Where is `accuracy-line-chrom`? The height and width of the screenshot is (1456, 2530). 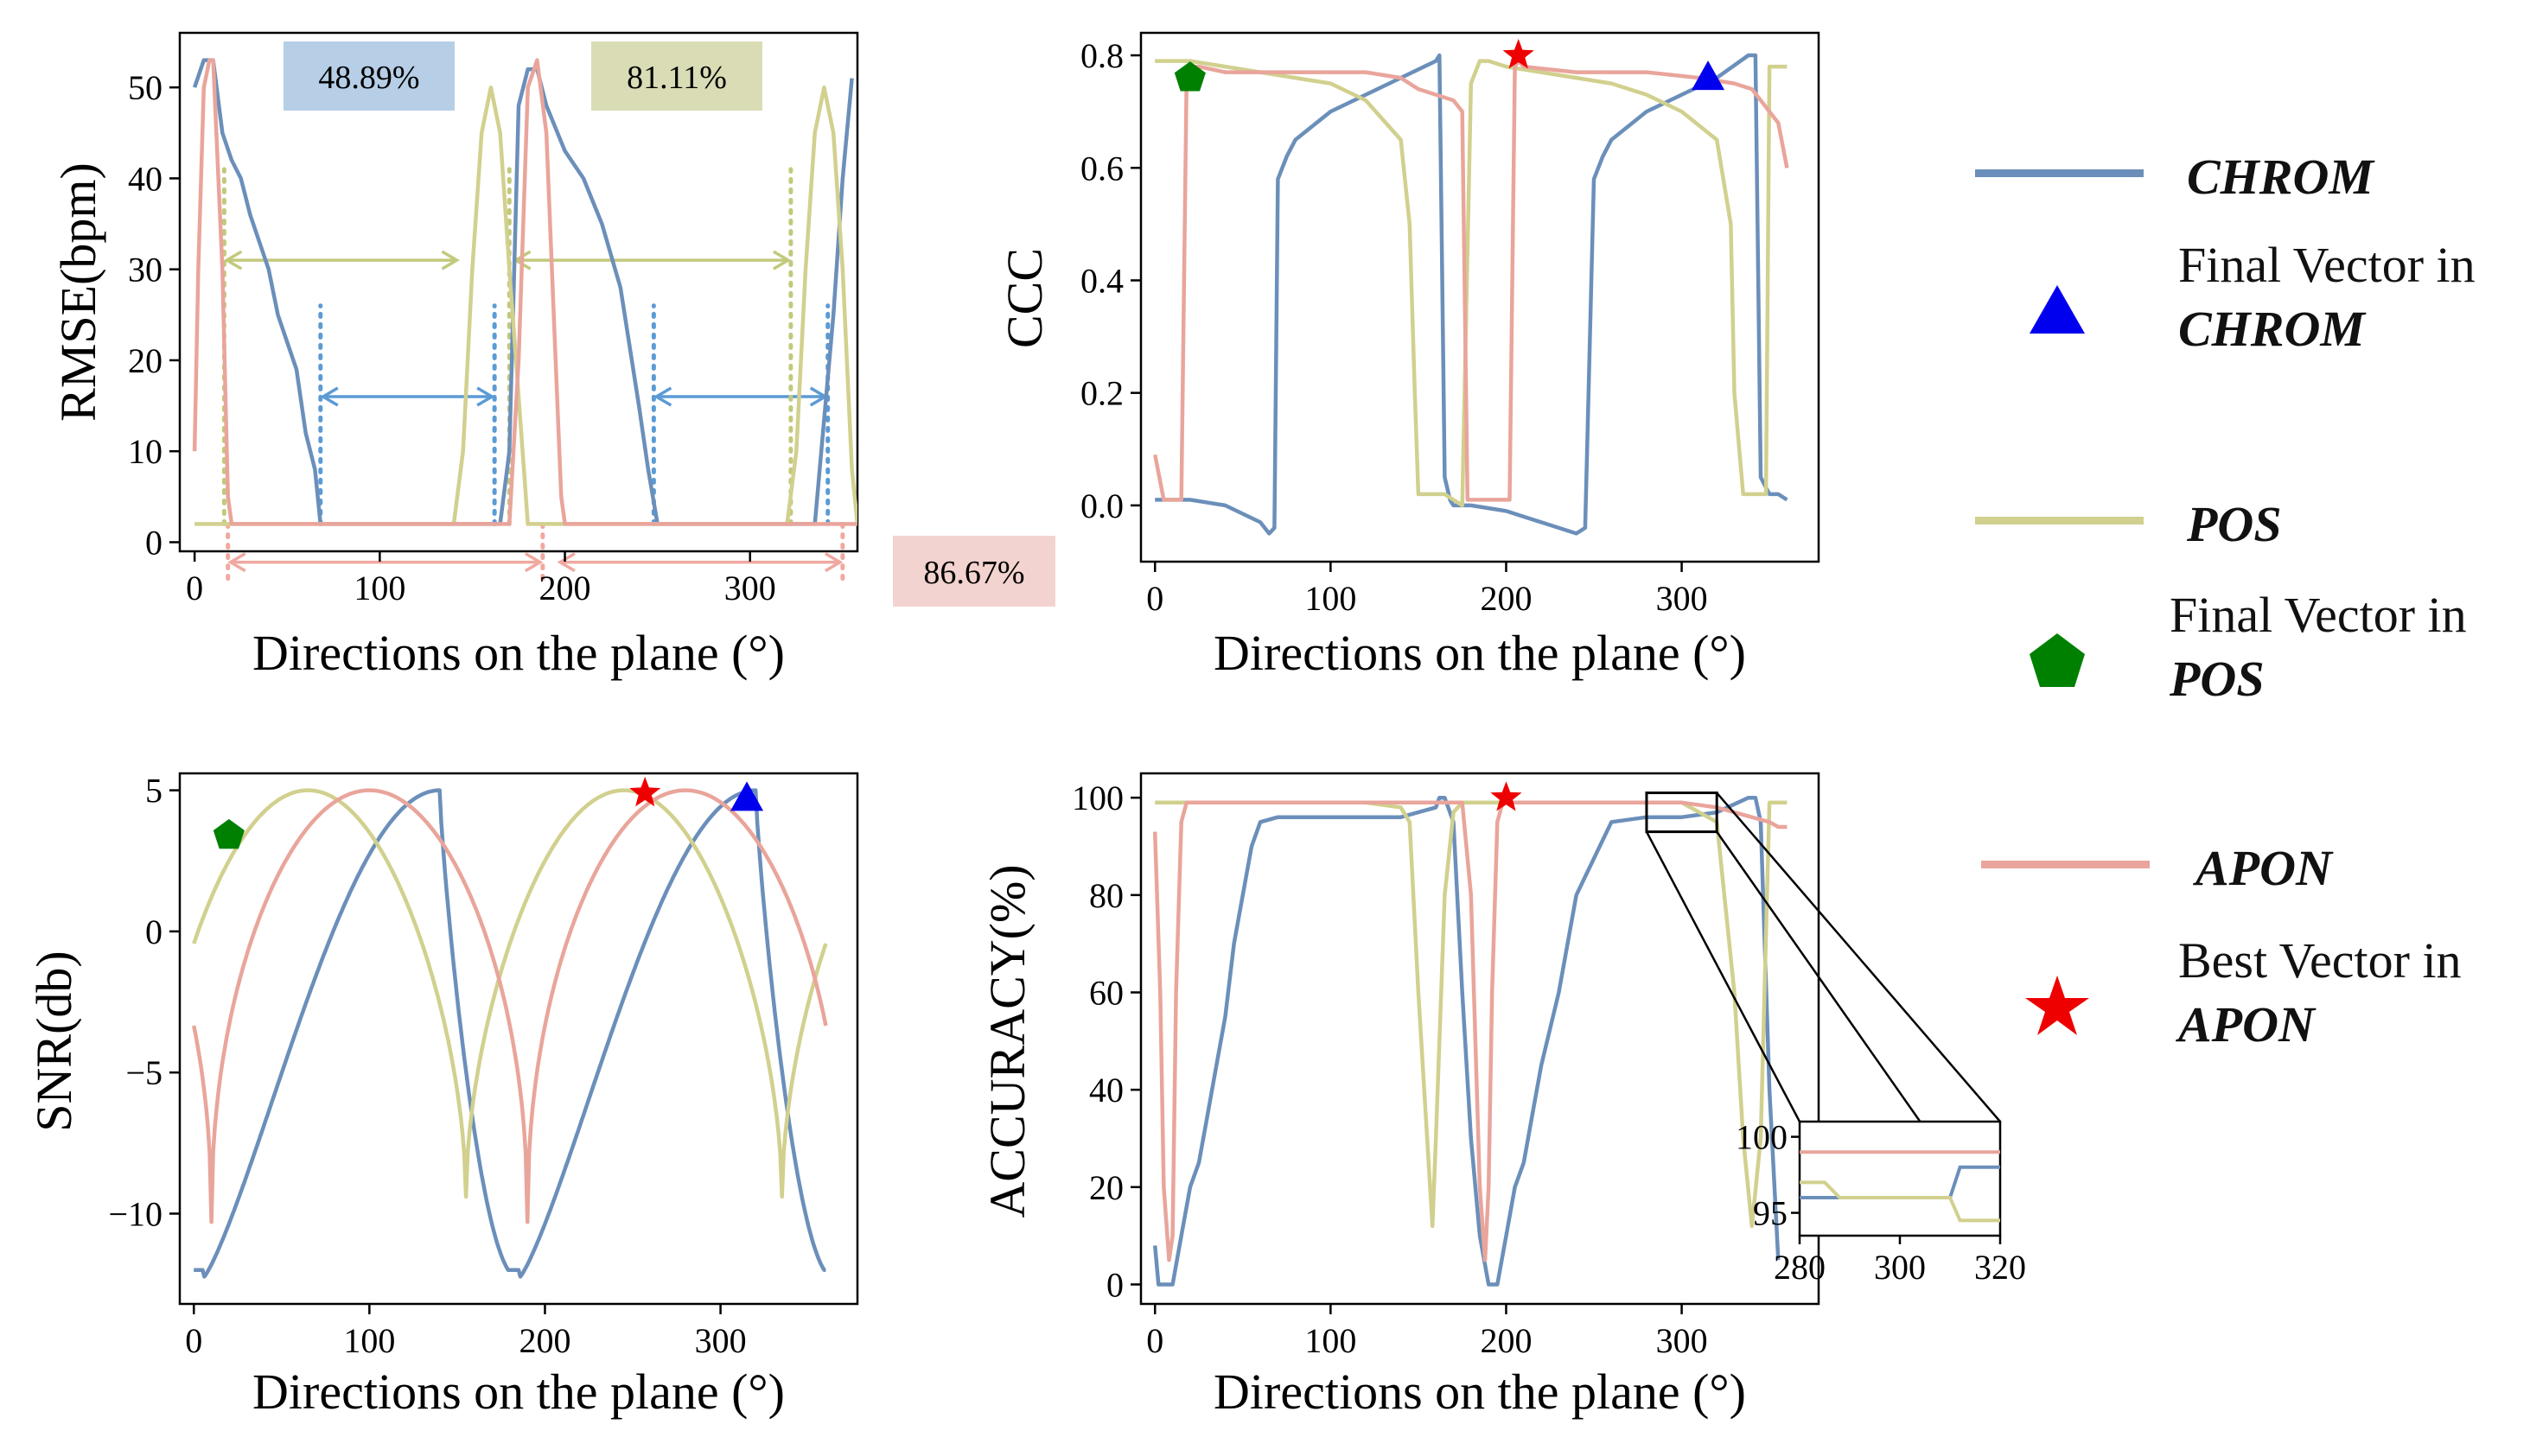 accuracy-line-chrom is located at coordinates (1467, 1041).